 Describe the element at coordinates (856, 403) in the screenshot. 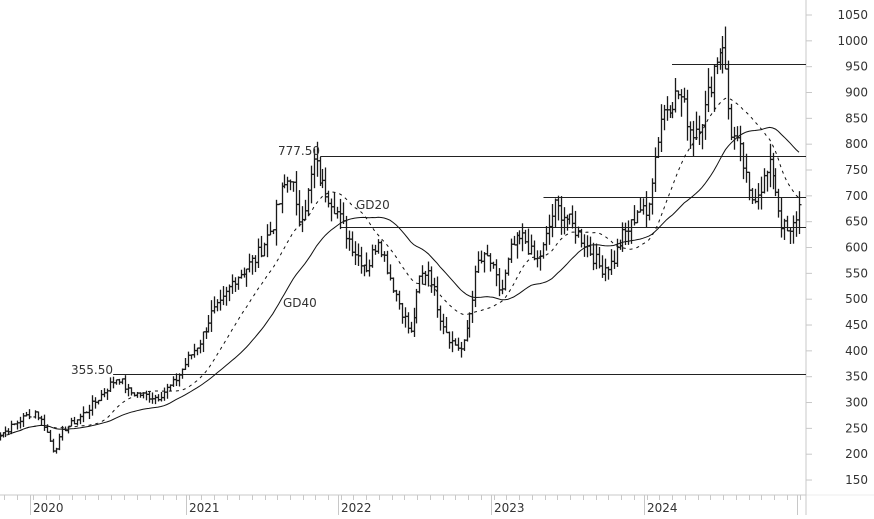

I see `svg-text: 300` at that location.